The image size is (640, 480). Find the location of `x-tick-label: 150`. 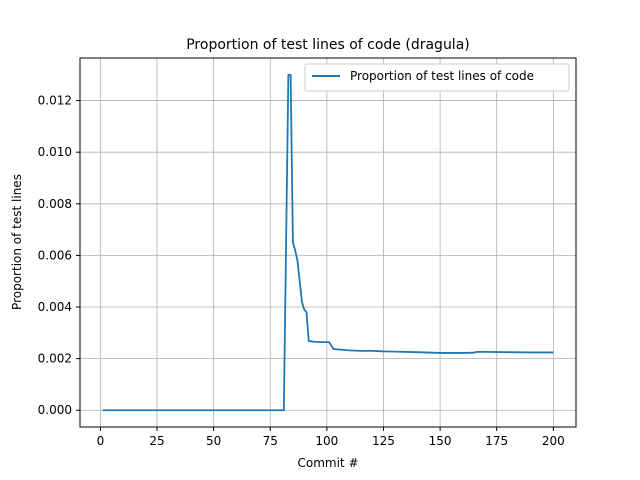

x-tick-label: 150 is located at coordinates (440, 441).